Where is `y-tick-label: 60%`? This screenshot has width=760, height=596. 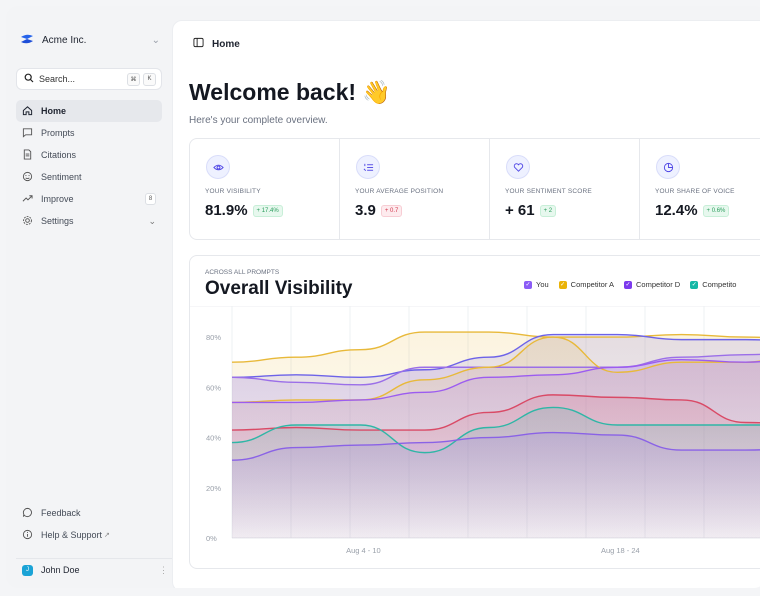 y-tick-label: 60% is located at coordinates (213, 387).